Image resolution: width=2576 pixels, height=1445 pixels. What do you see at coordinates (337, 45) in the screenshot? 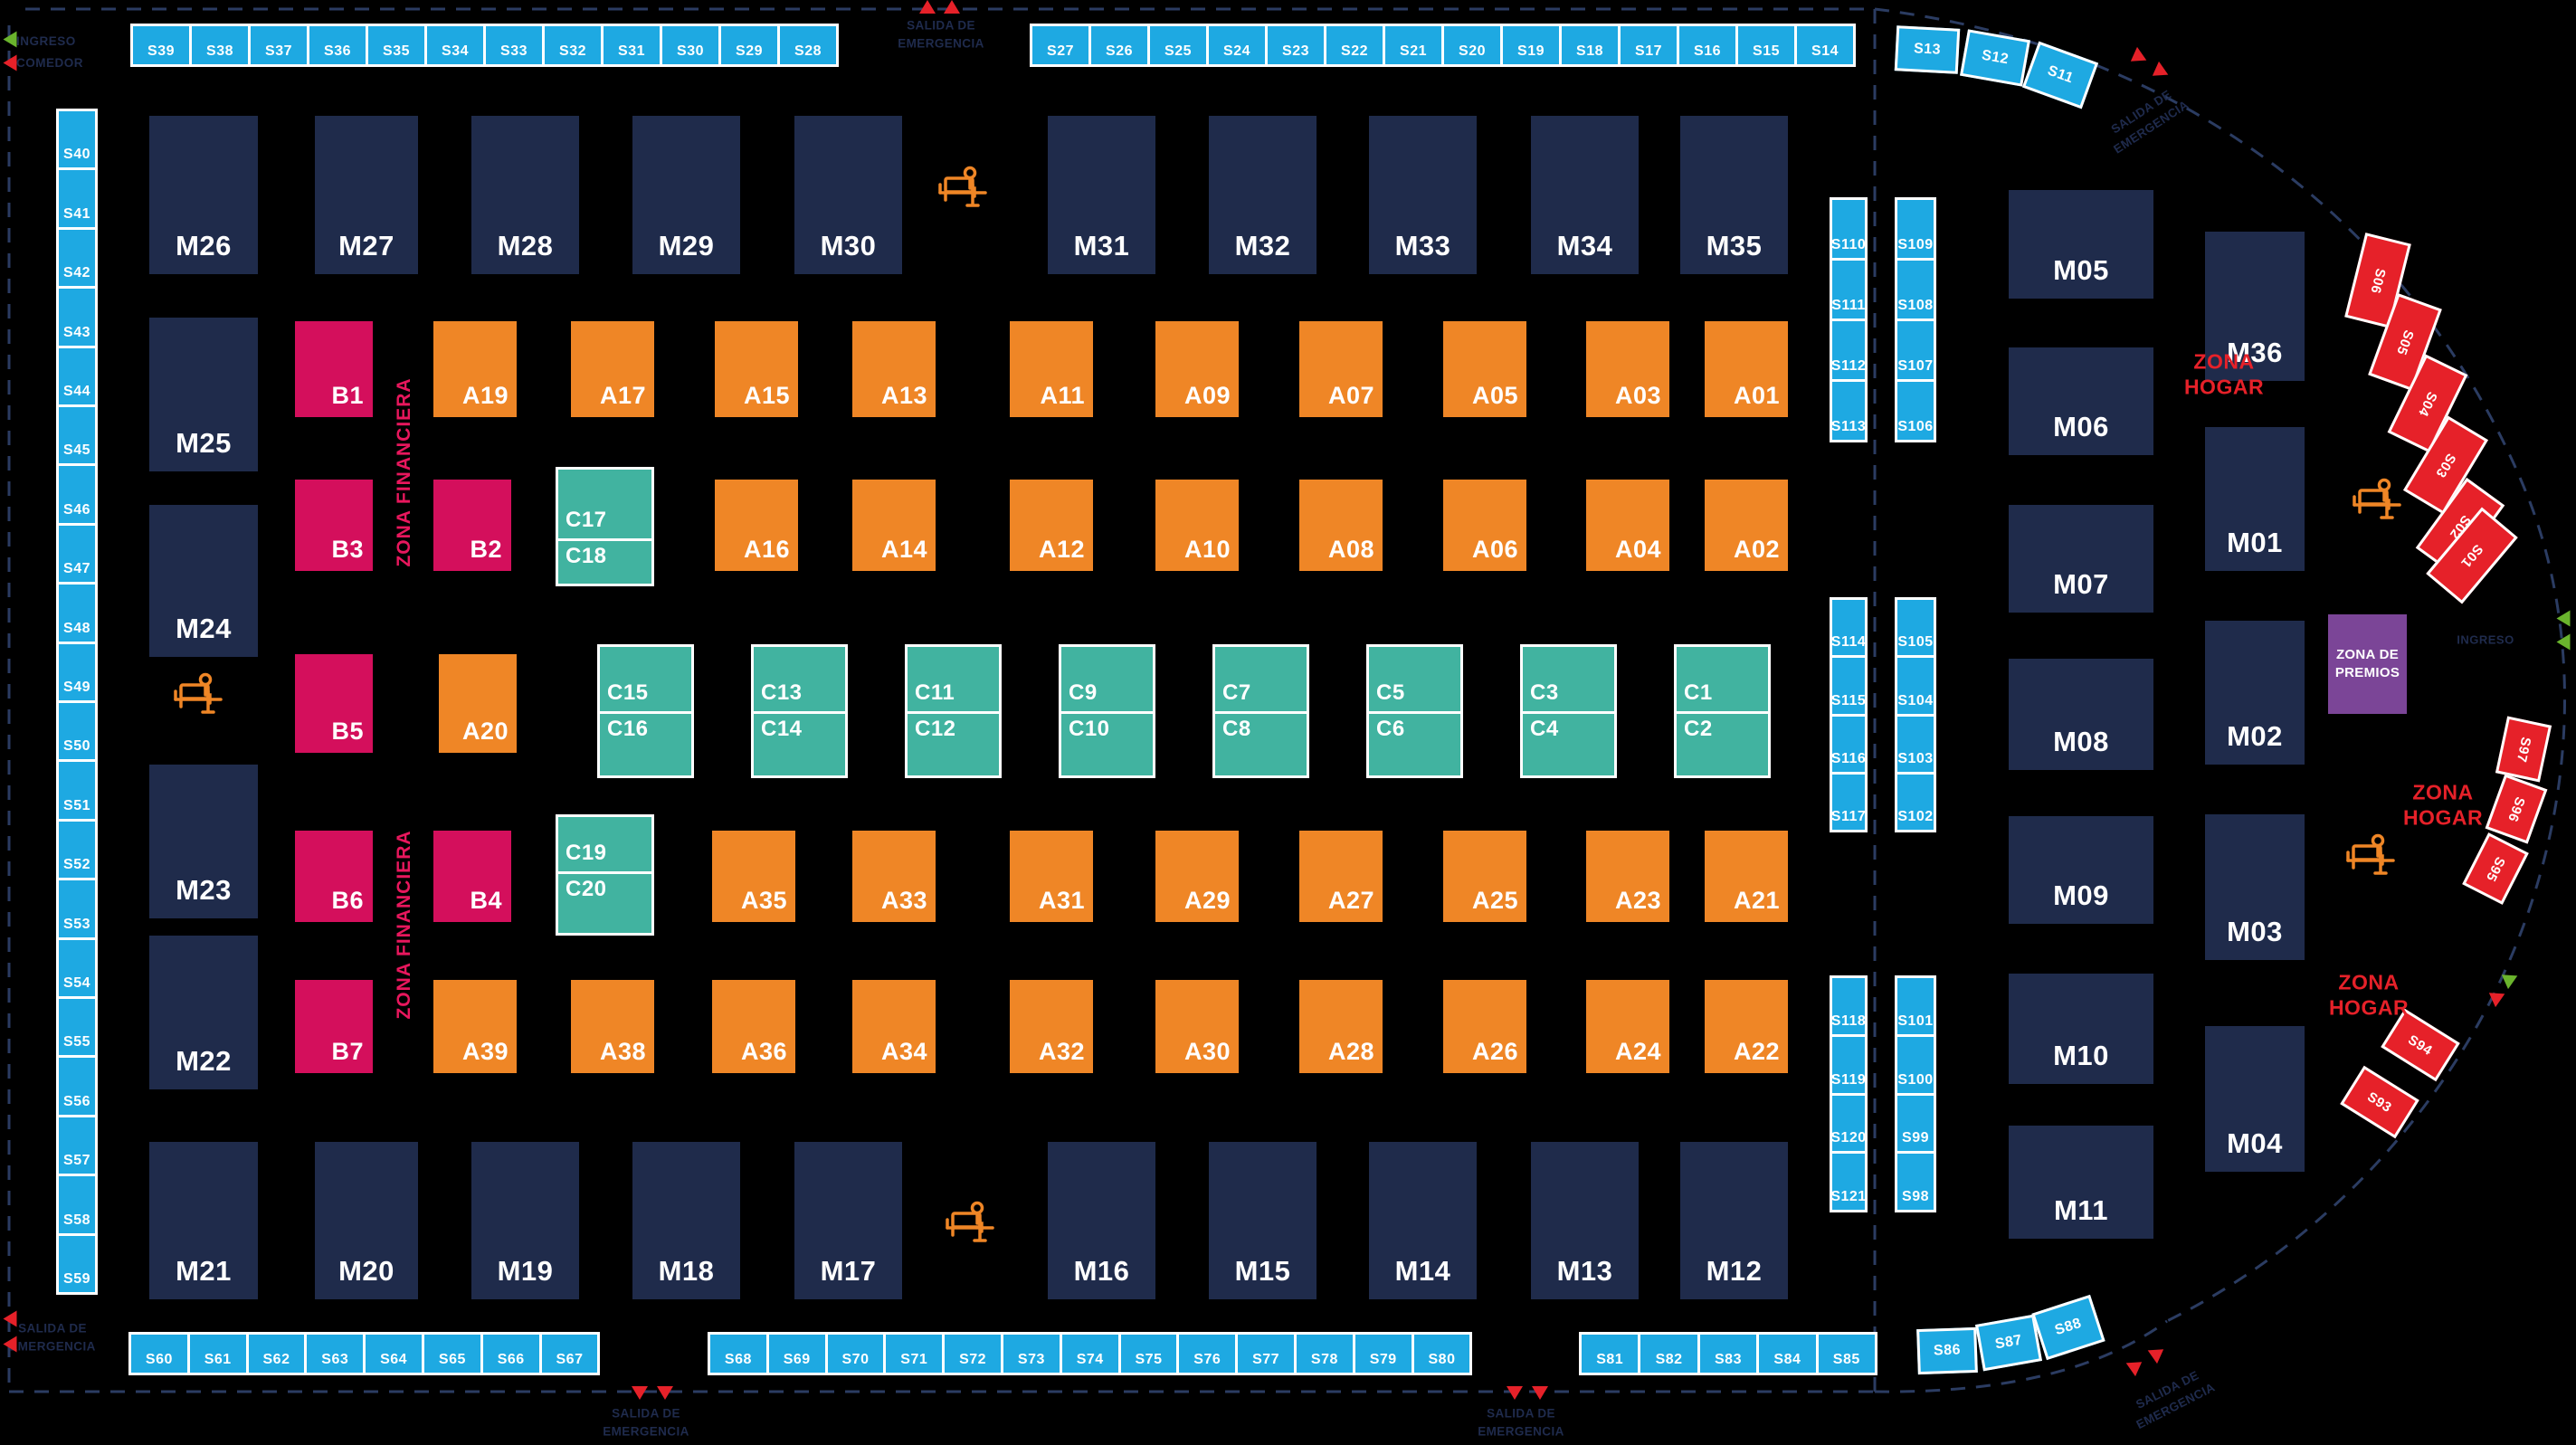
I see `booth-s36: S36` at bounding box center [337, 45].